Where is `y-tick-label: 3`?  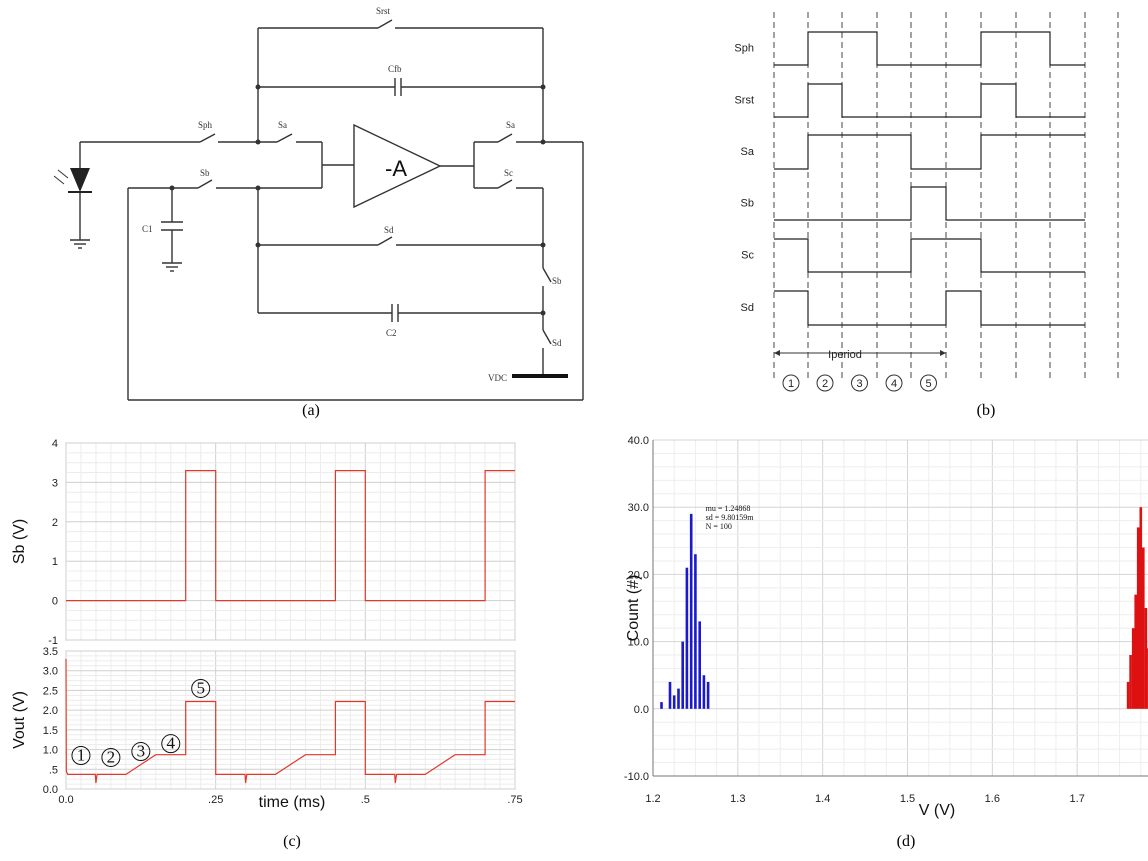 y-tick-label: 3 is located at coordinates (55, 483).